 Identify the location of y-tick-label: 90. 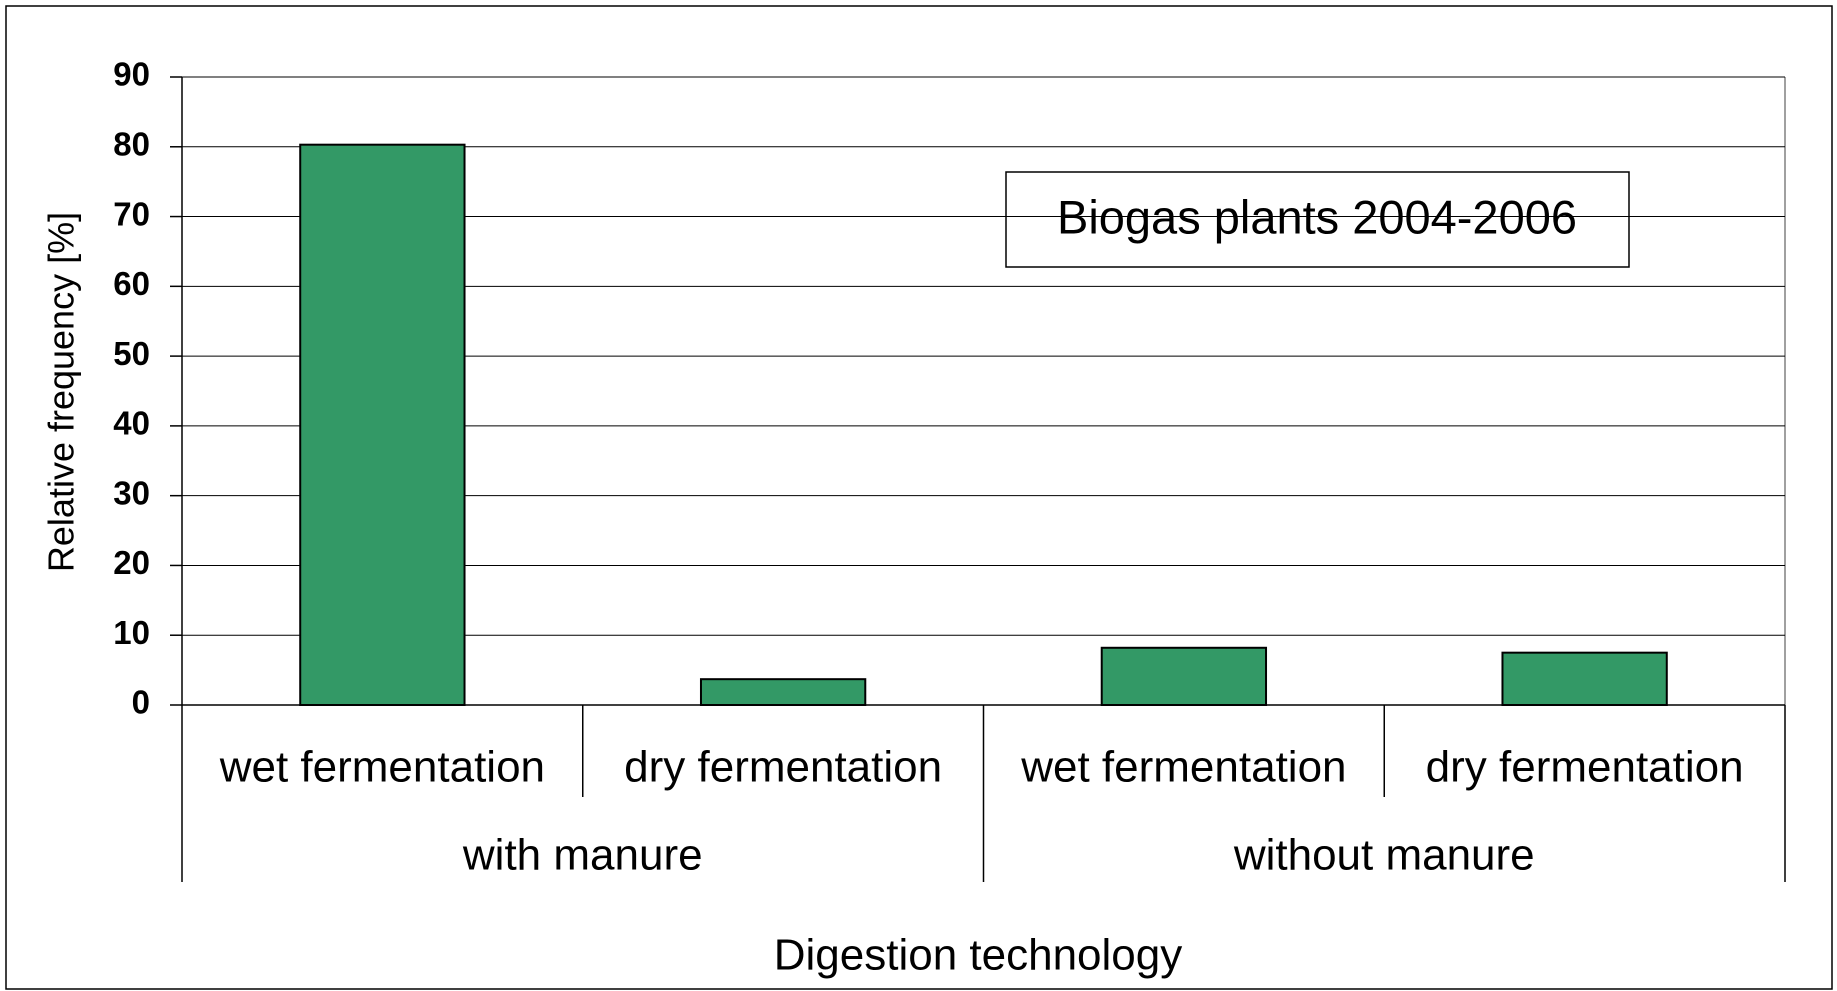
(131, 74).